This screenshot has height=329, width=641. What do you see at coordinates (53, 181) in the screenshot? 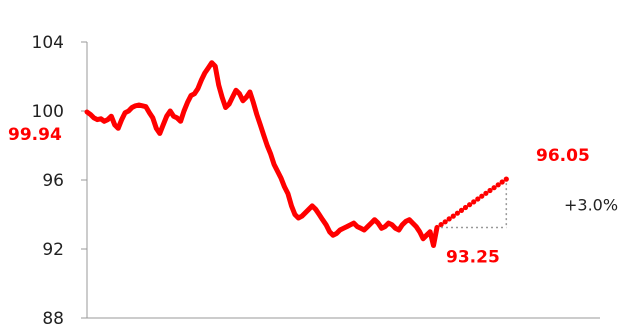
I see `y-tick-label: 96` at bounding box center [53, 181].